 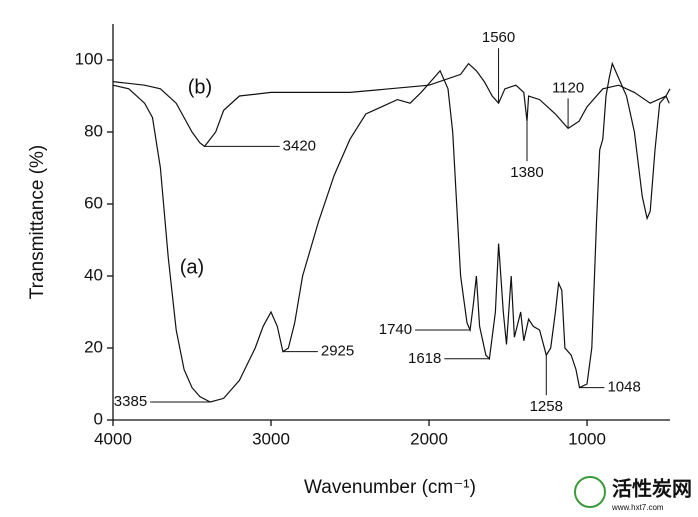 What do you see at coordinates (93, 346) in the screenshot?
I see `y-tick-label: 20` at bounding box center [93, 346].